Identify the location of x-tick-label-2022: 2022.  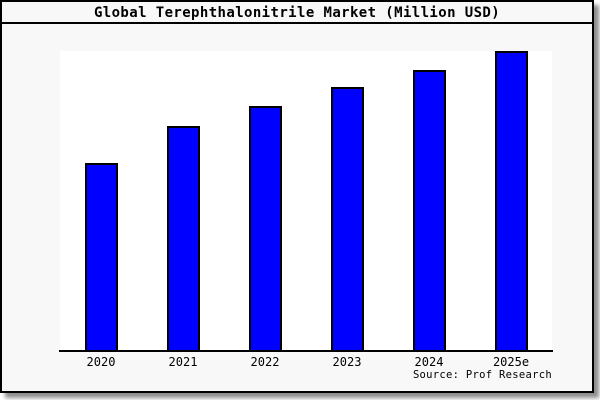
(265, 362).